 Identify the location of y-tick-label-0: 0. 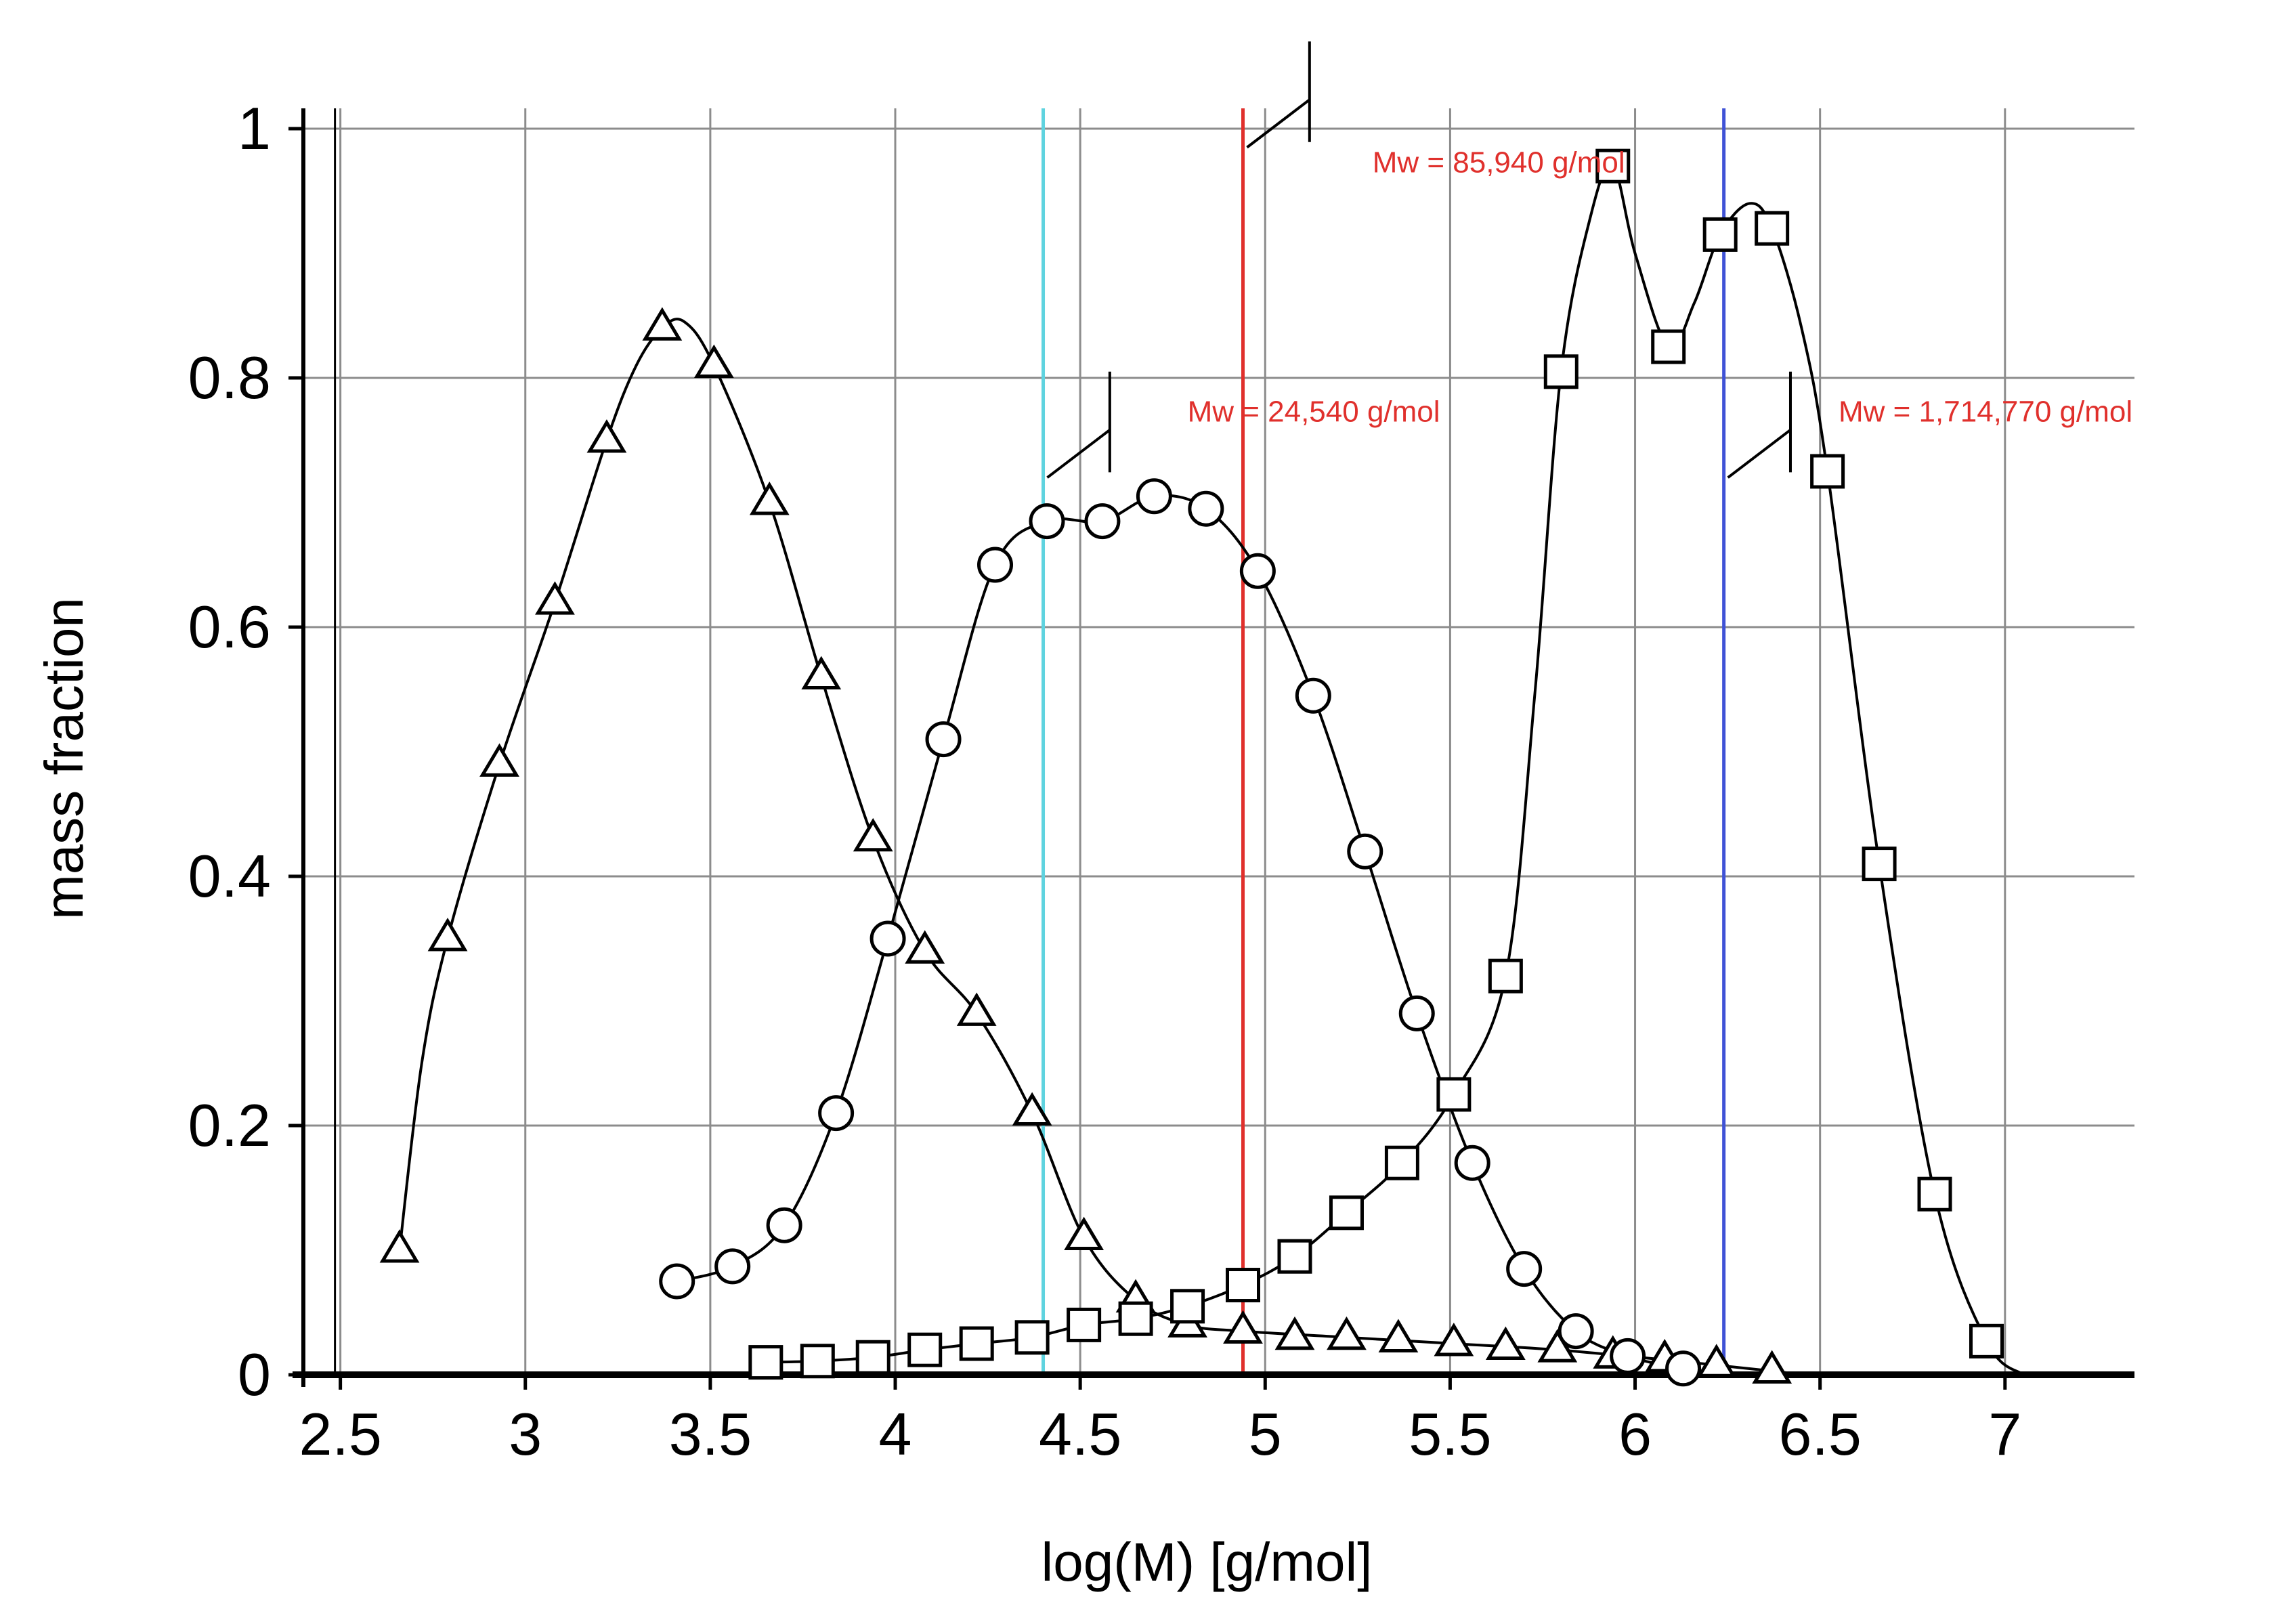
(254, 1374).